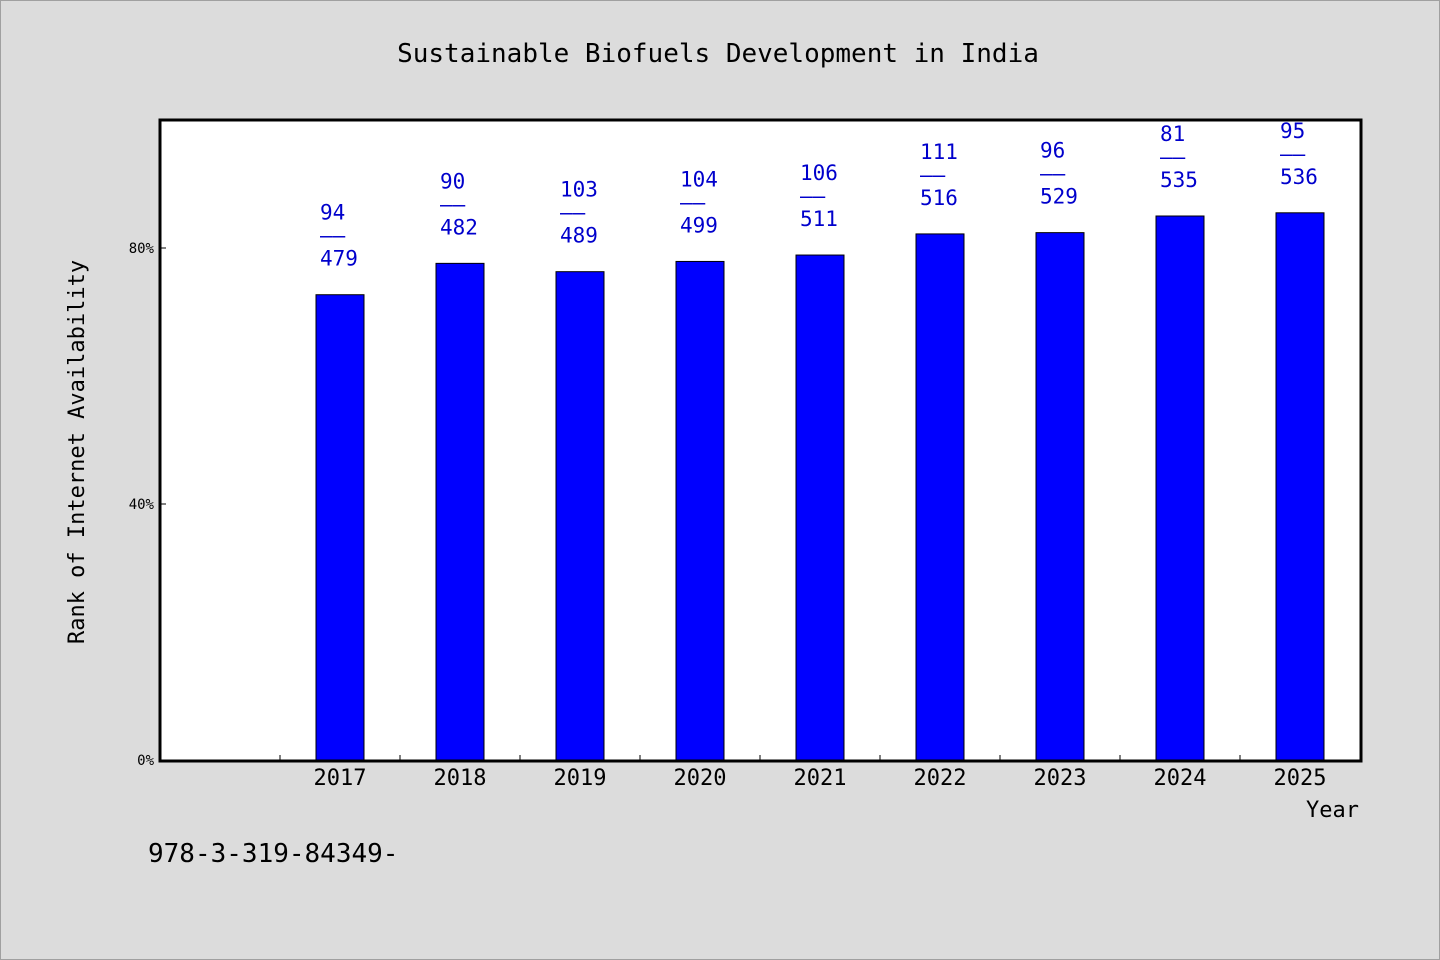  I want to click on x-tick-label: 2020, so click(700, 778).